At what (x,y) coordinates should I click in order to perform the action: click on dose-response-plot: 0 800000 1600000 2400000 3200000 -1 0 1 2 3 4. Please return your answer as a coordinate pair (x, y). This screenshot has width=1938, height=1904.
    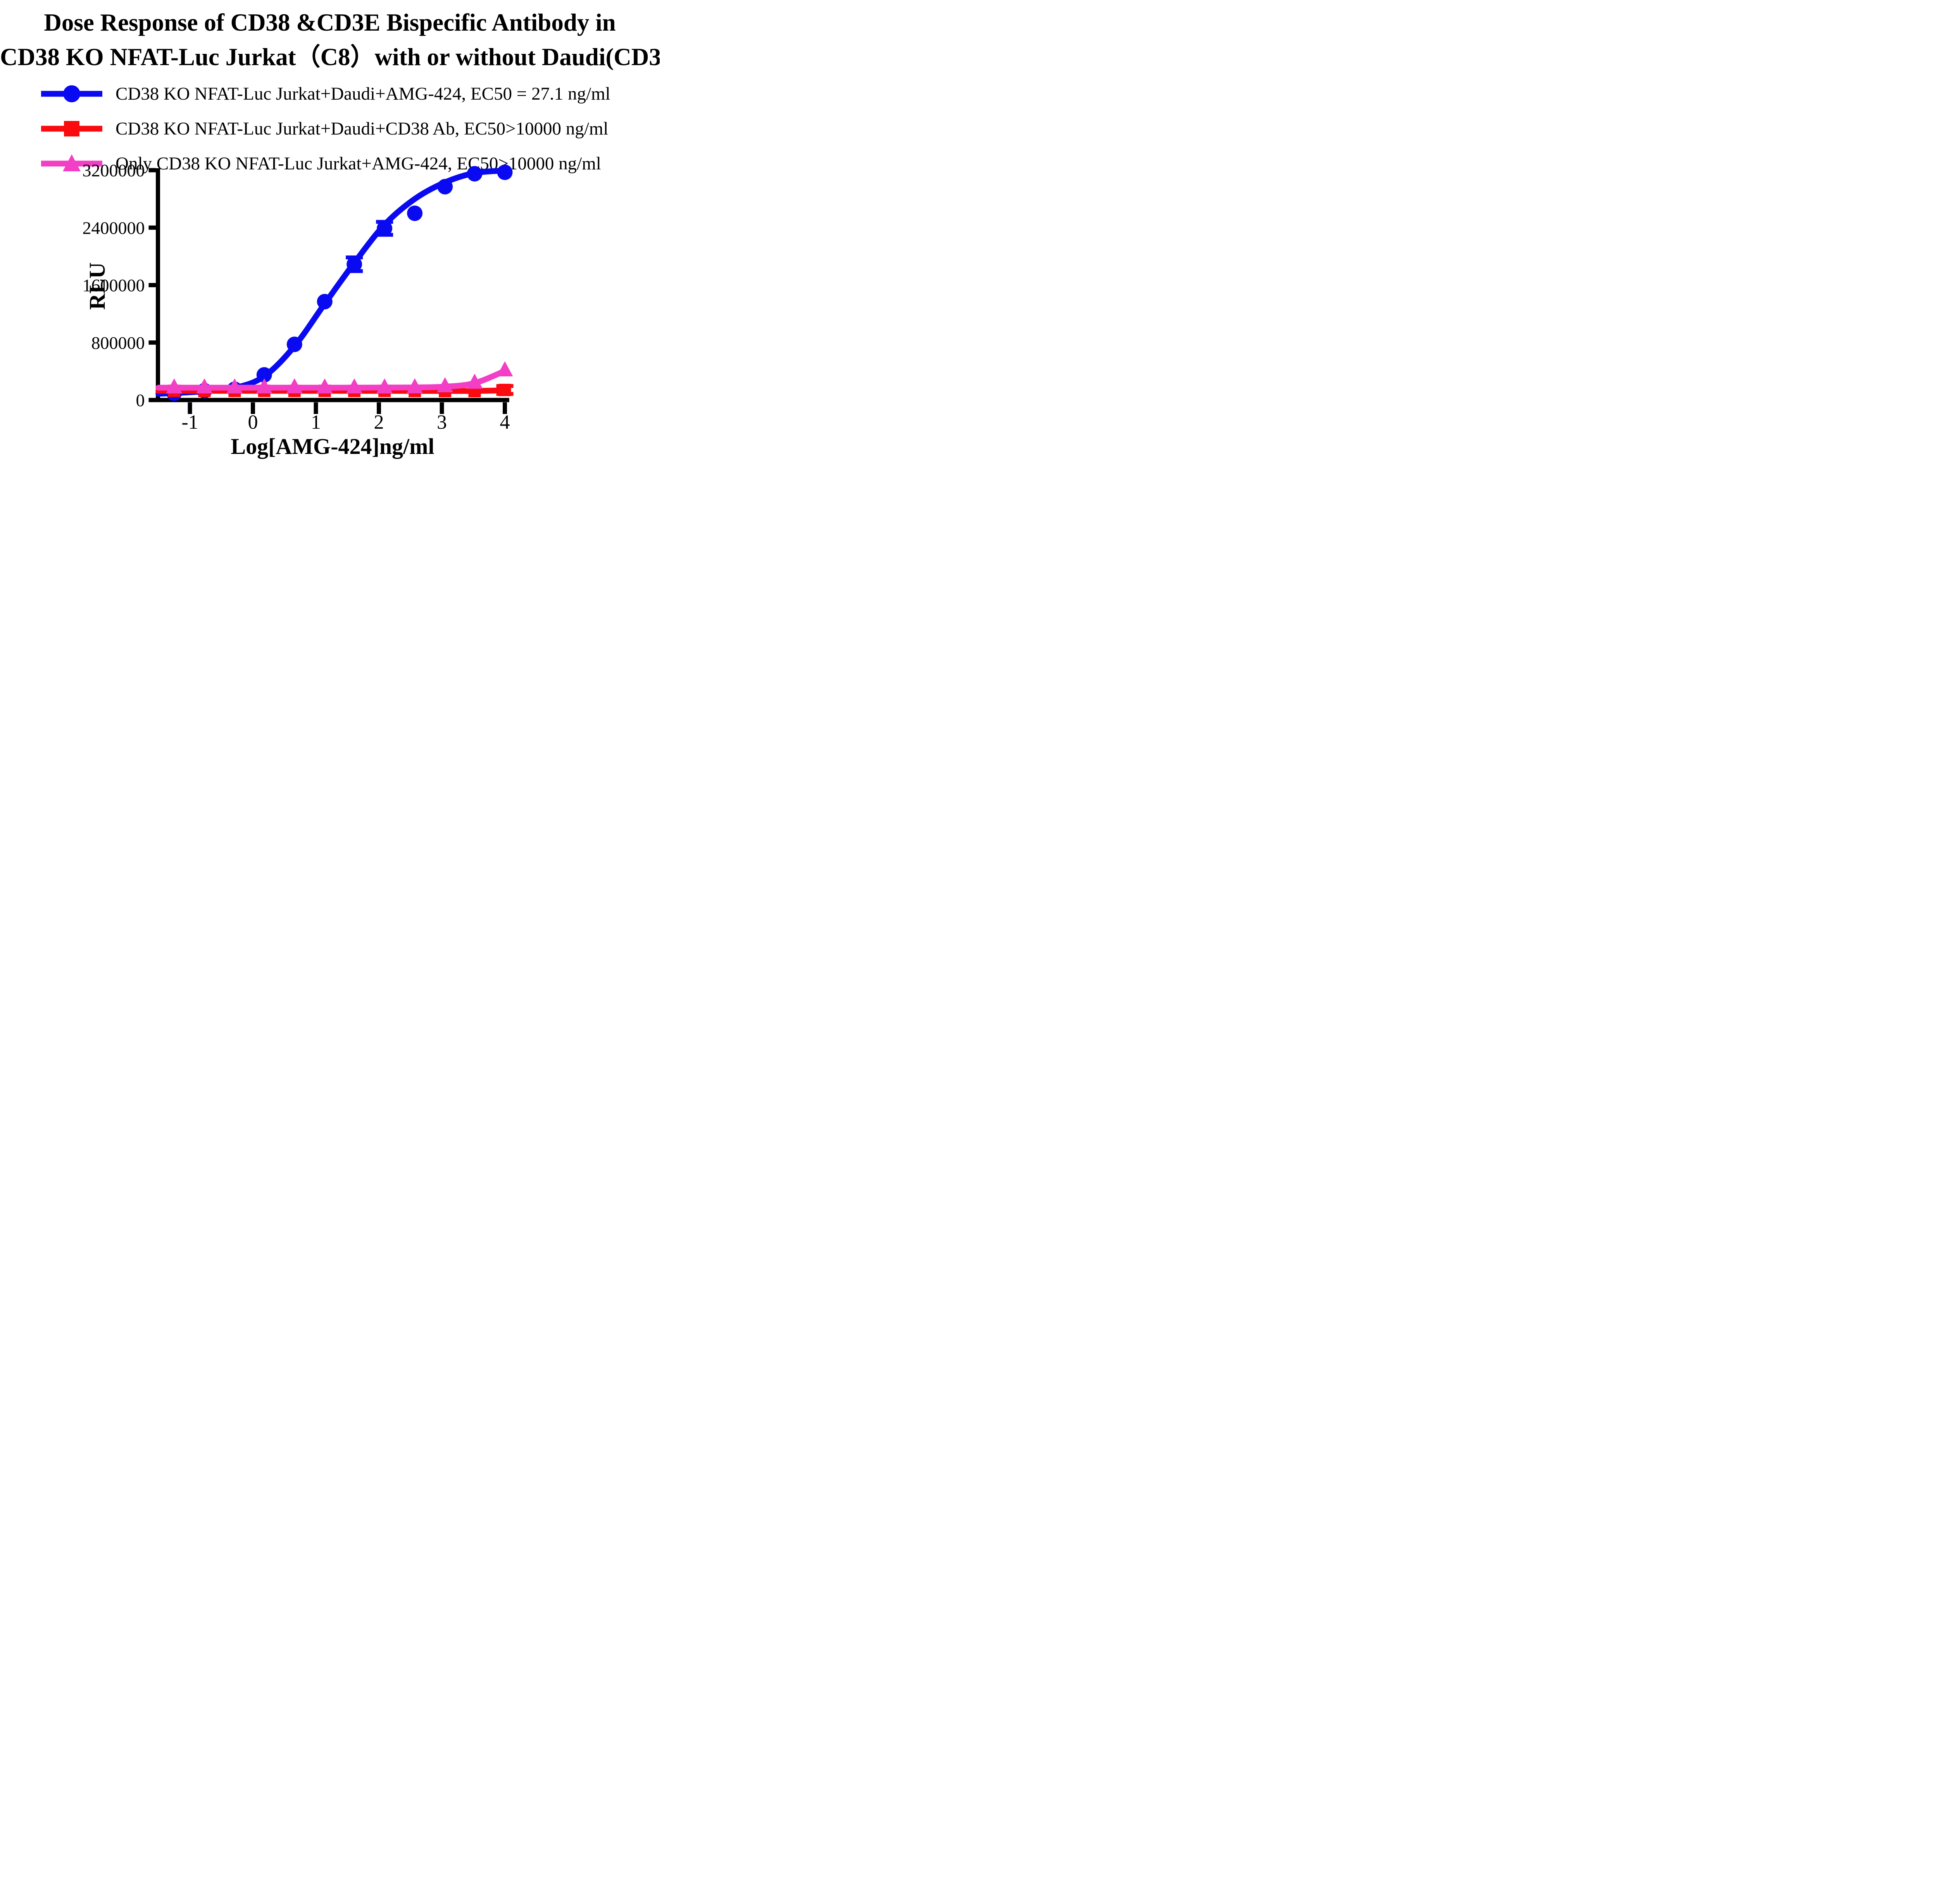
    Looking at the image, I should click on (298, 296).